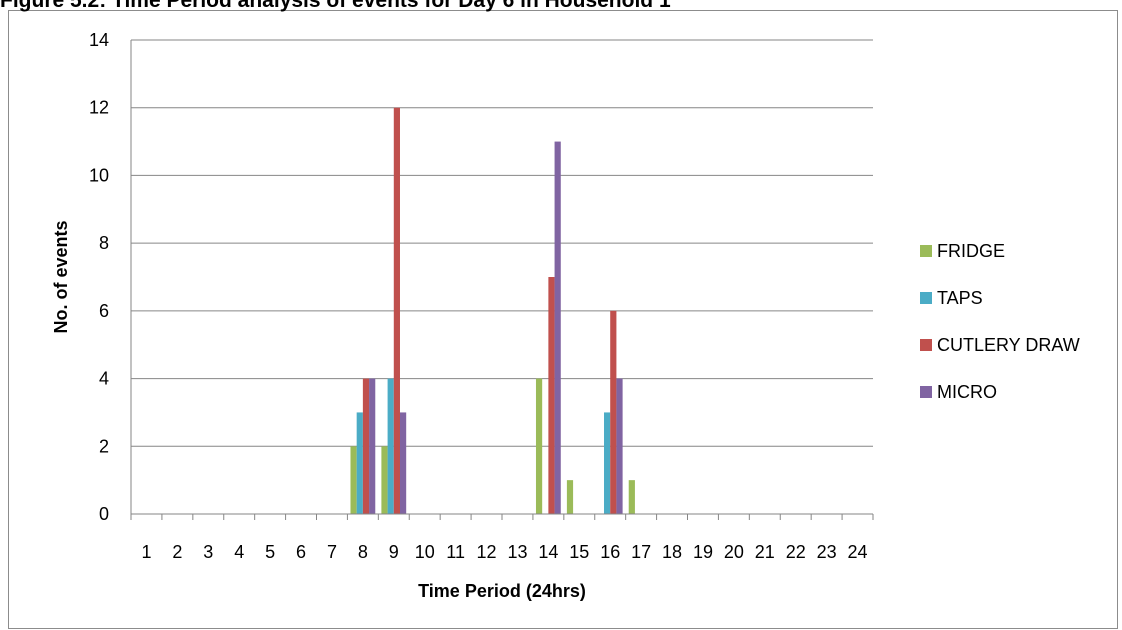  I want to click on y-tick-label: 10, so click(99, 175).